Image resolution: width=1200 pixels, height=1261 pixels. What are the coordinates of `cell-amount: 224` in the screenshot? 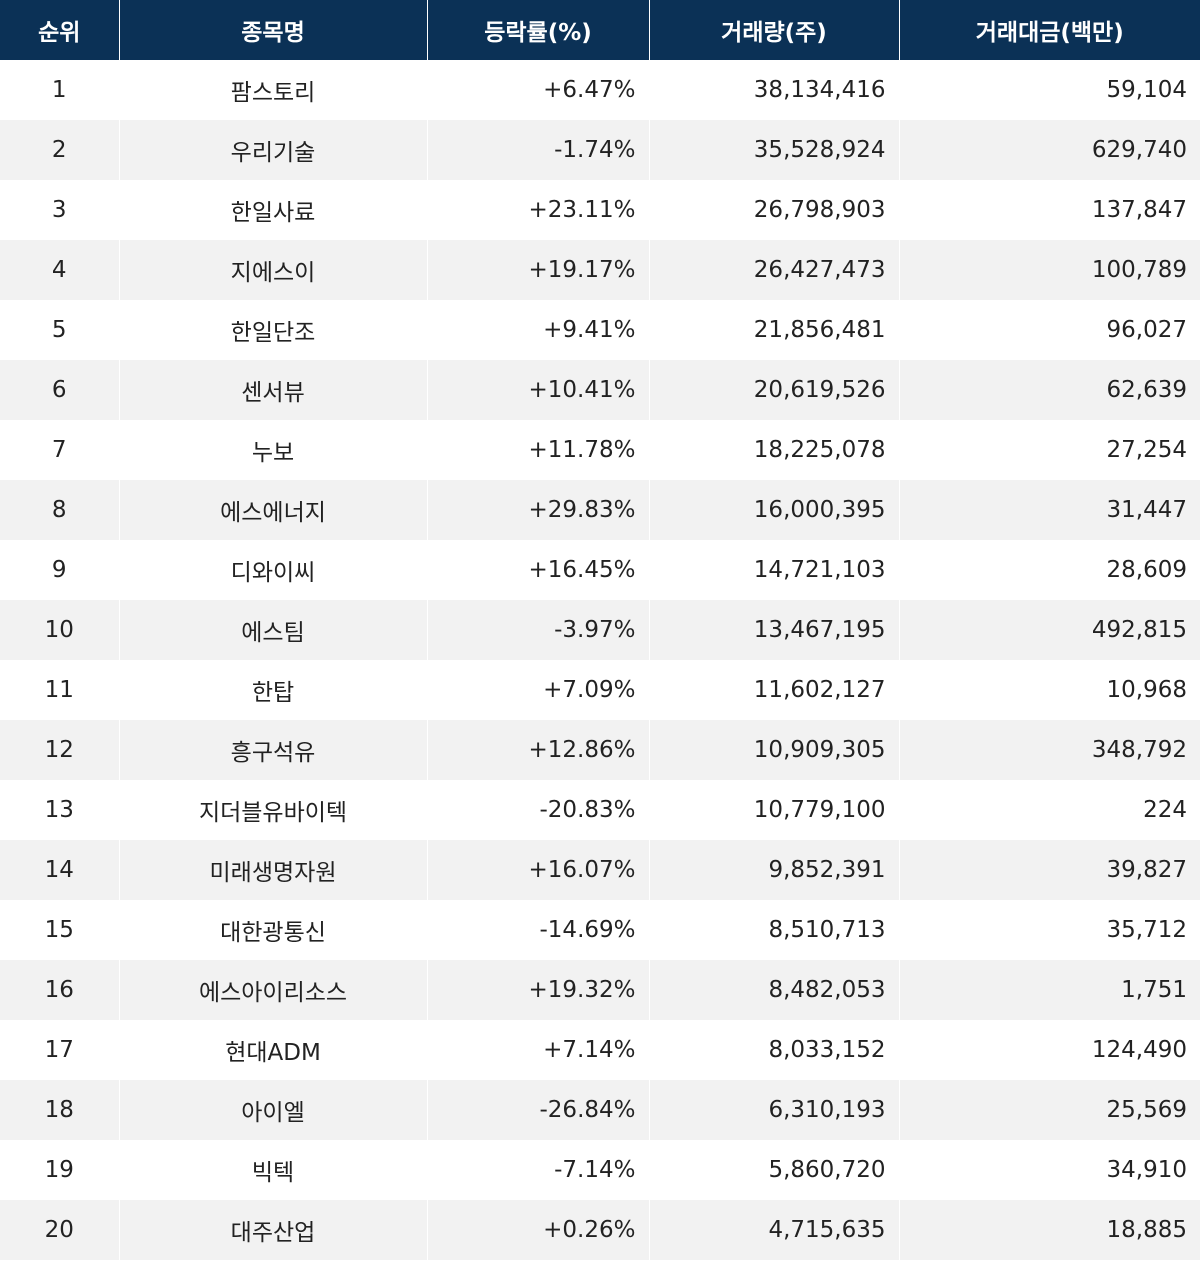 It's located at (1049, 810).